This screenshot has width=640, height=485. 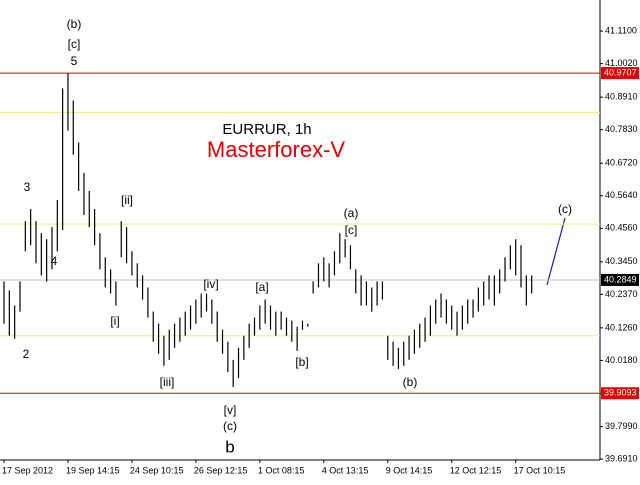 What do you see at coordinates (157, 470) in the screenshot?
I see `x-tick-label: 24 Sep 10:15` at bounding box center [157, 470].